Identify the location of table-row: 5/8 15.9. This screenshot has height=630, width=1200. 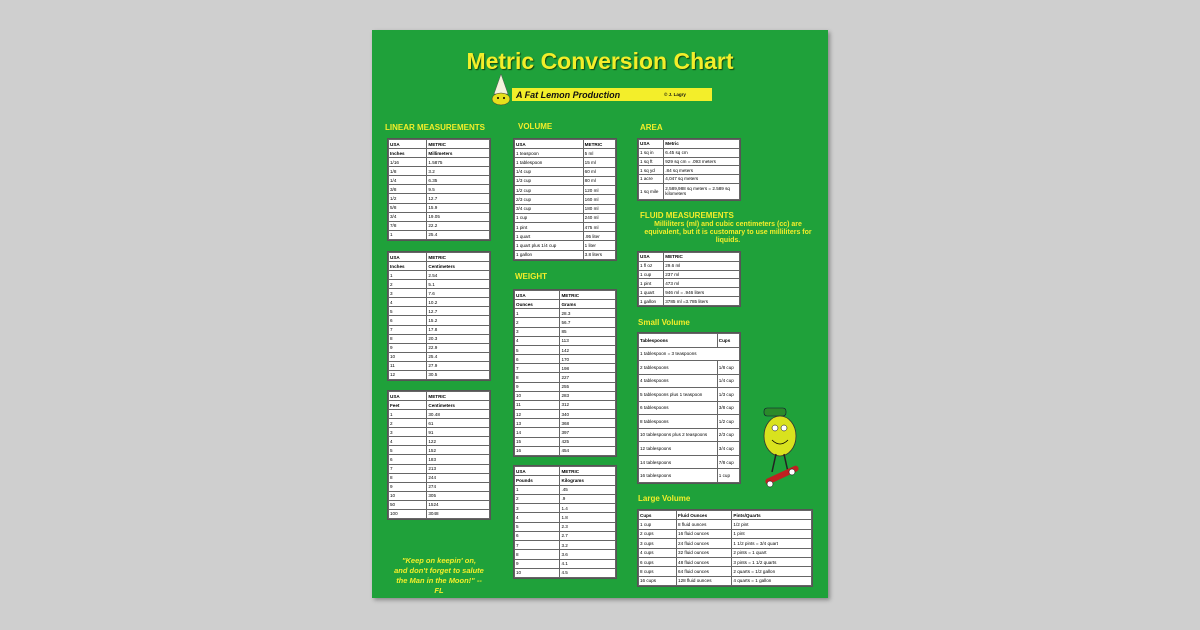
(438, 207).